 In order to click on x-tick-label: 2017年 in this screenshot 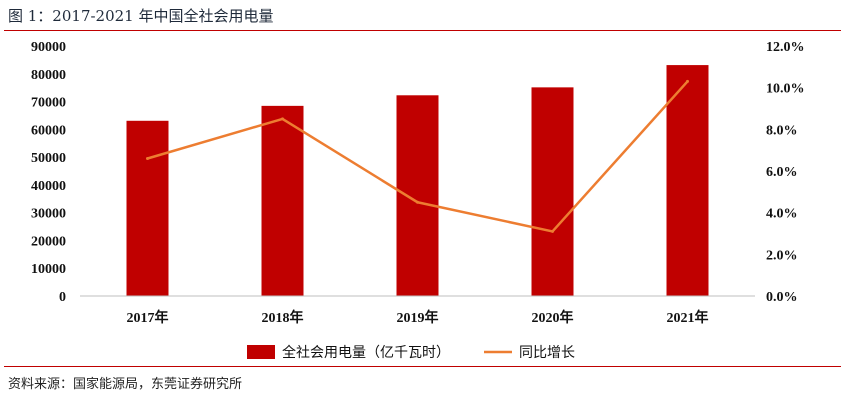, I will do `click(148, 317)`.